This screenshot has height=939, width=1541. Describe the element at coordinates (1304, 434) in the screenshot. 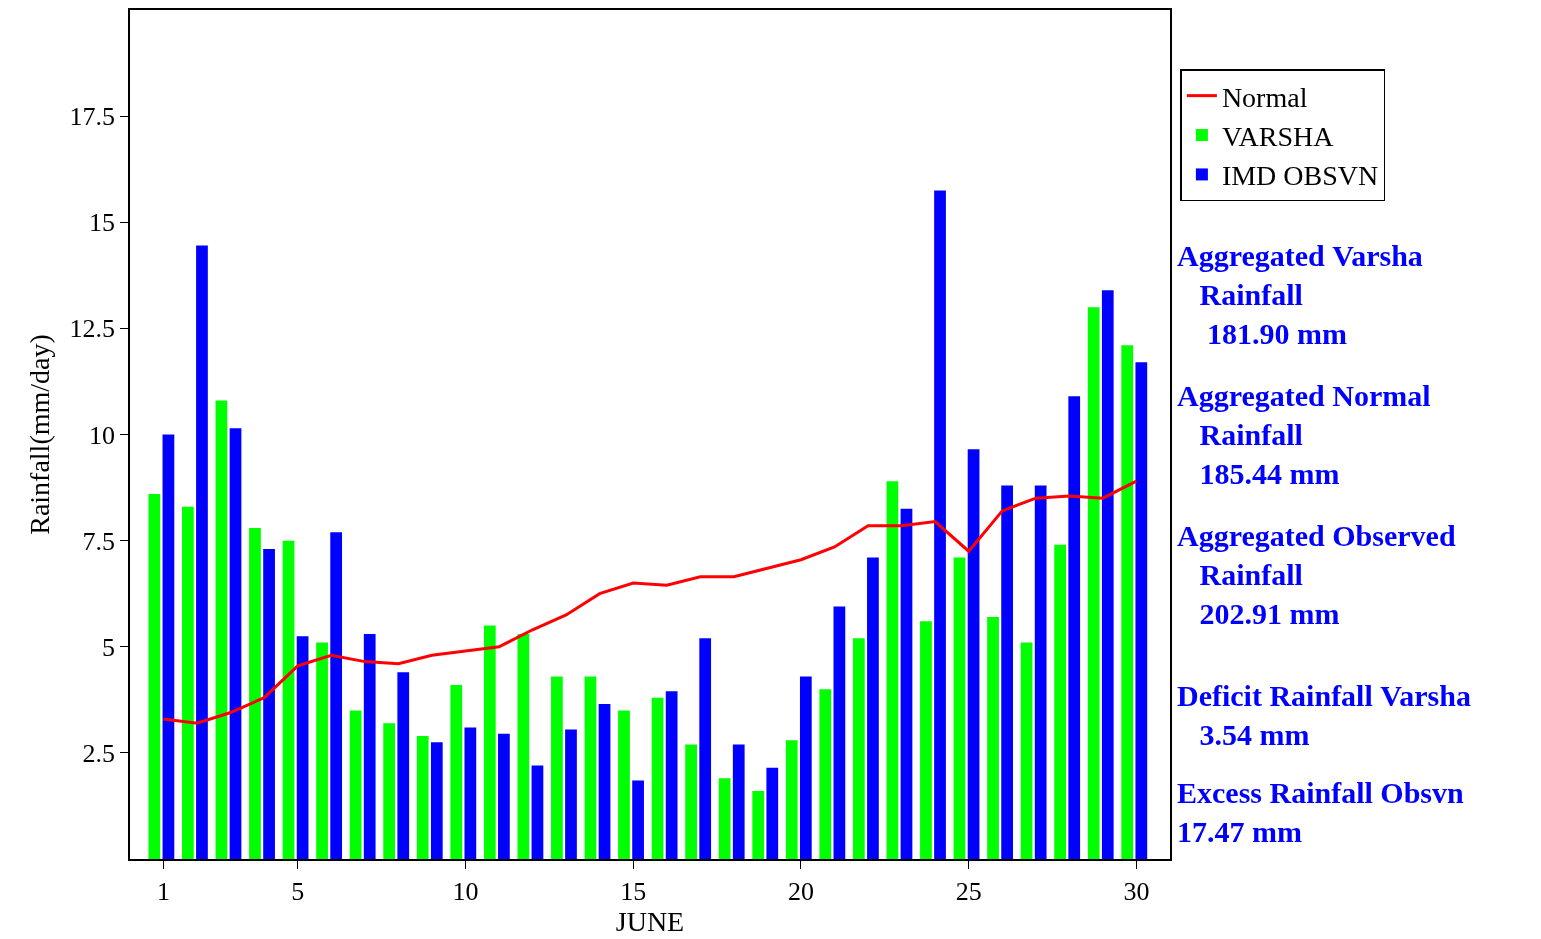

I see `text: Aggregated Normal Rainfall 185.44 mm` at that location.